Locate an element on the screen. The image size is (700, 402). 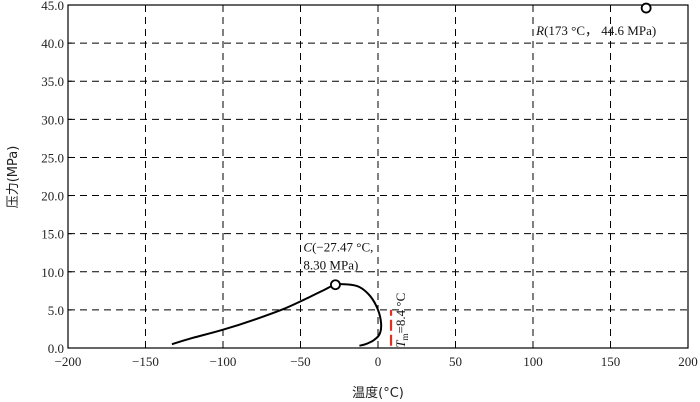
point-r-label: R(173 °C， 44.6 MPa) is located at coordinates (595, 30).